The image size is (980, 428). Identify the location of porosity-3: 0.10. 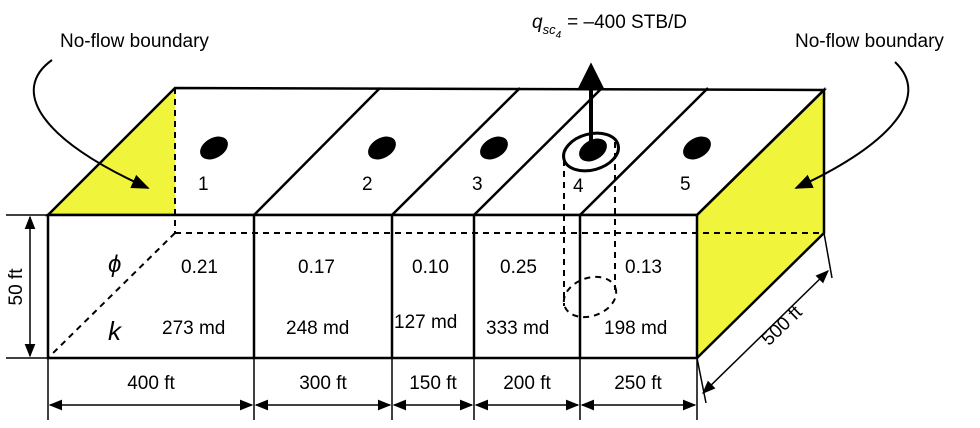
(430, 267).